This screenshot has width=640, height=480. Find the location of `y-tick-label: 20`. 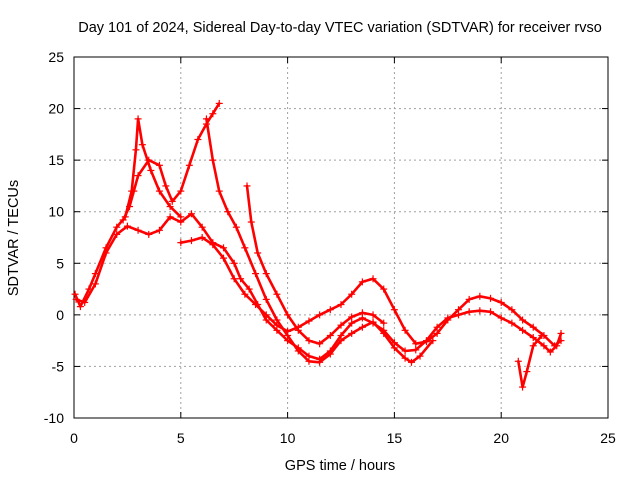

y-tick-label: 20 is located at coordinates (56, 109).